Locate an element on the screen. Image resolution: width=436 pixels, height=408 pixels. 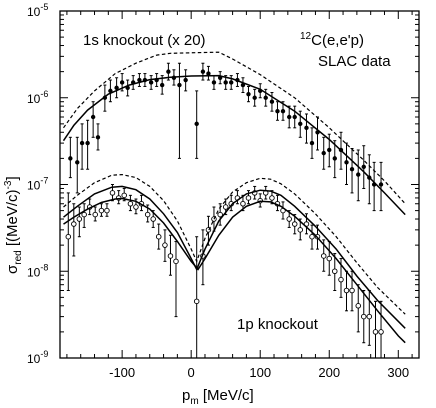
x-tick-label: 300 is located at coordinates (398, 372).